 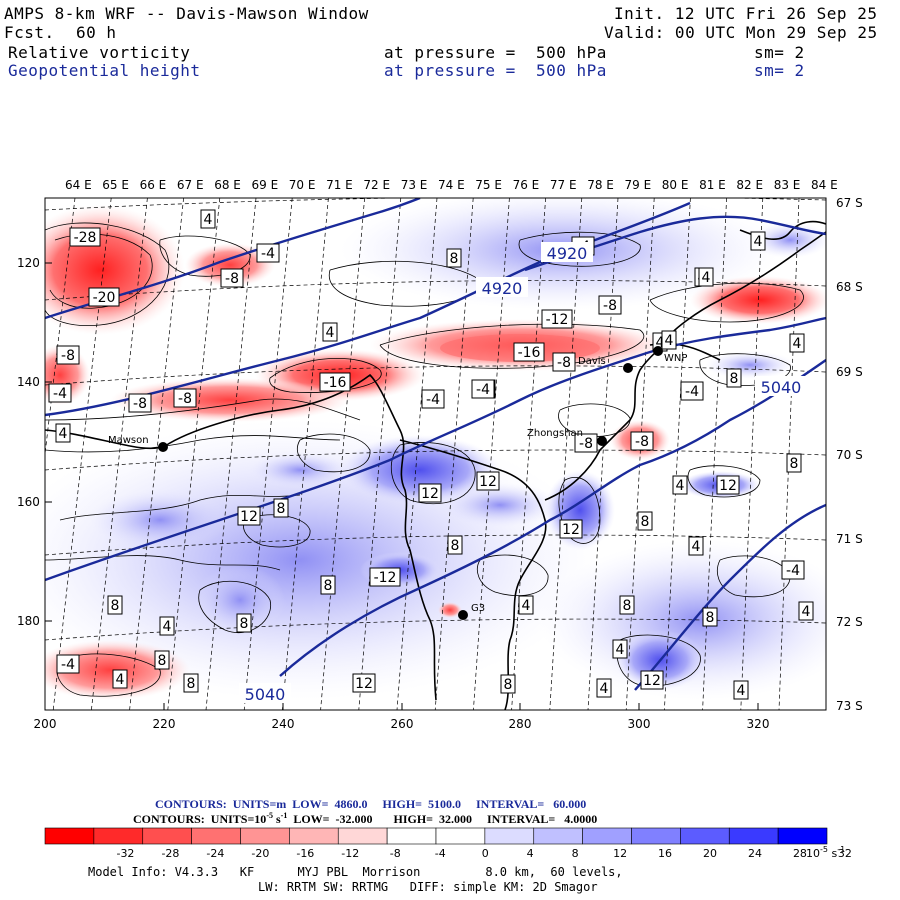 I want to click on longitude-label: 64 E, so click(x=78, y=185).